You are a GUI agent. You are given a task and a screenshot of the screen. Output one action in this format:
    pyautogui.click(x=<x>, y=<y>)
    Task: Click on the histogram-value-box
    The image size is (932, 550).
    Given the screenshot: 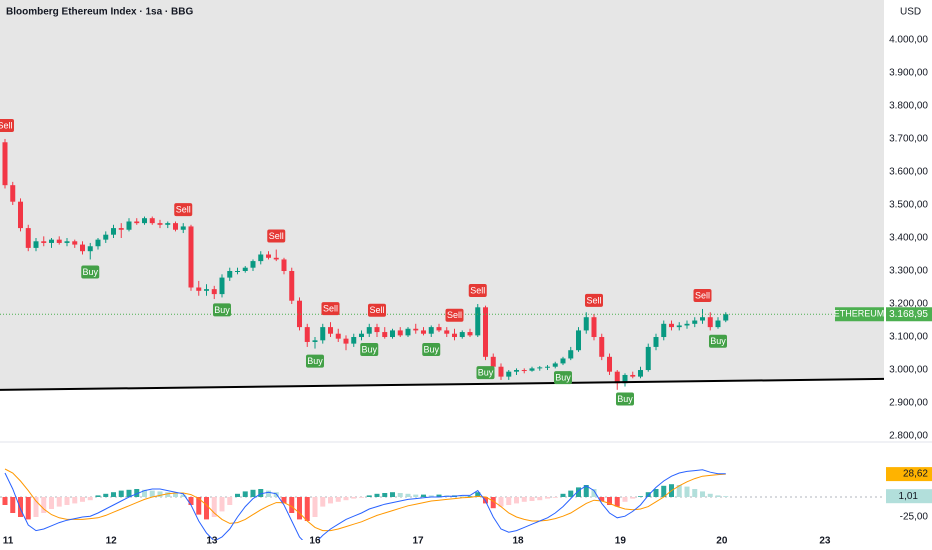 What is the action you would take?
    pyautogui.click(x=909, y=496)
    